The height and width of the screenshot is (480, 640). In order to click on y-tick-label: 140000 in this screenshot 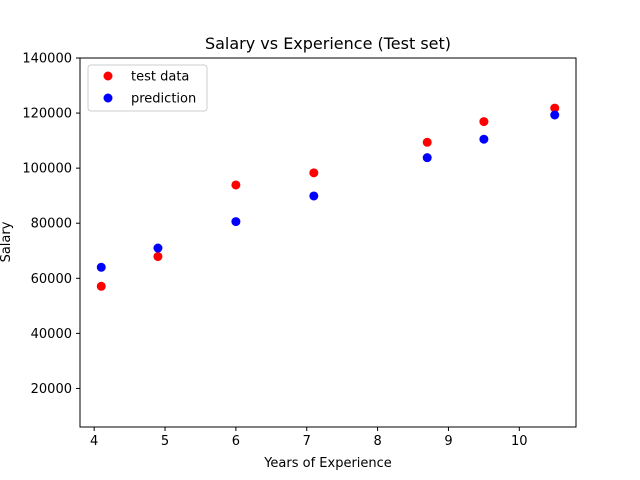, I will do `click(47, 59)`.